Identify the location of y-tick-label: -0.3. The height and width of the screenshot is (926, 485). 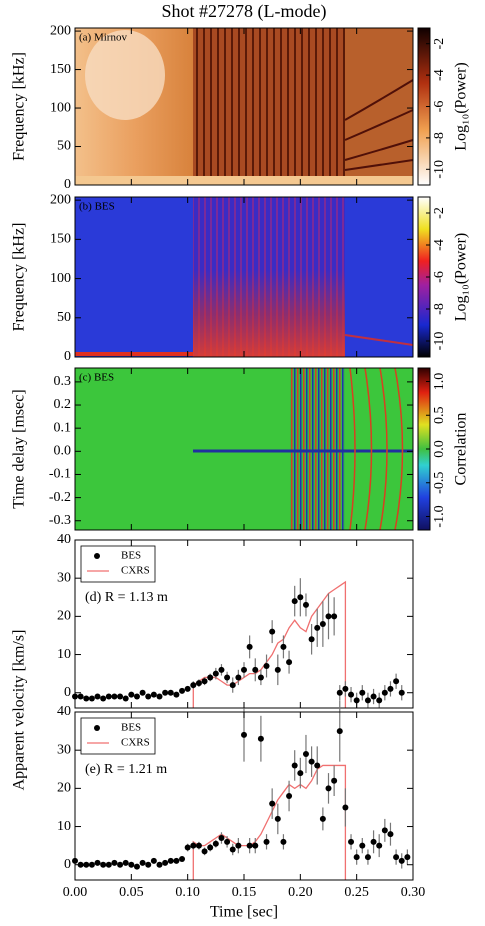
(60, 520).